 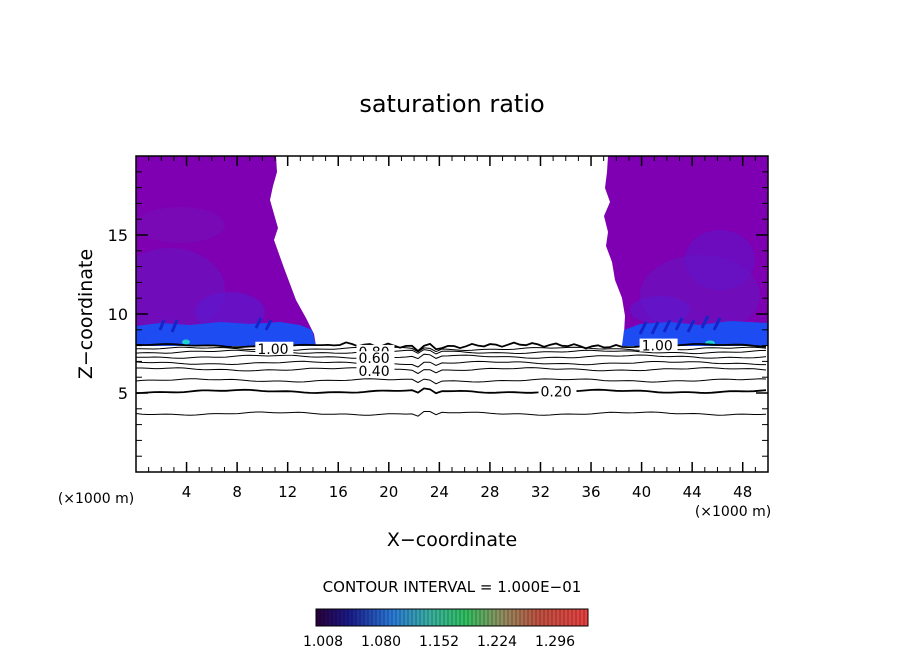 What do you see at coordinates (237, 492) in the screenshot?
I see `x-tick-label: 8` at bounding box center [237, 492].